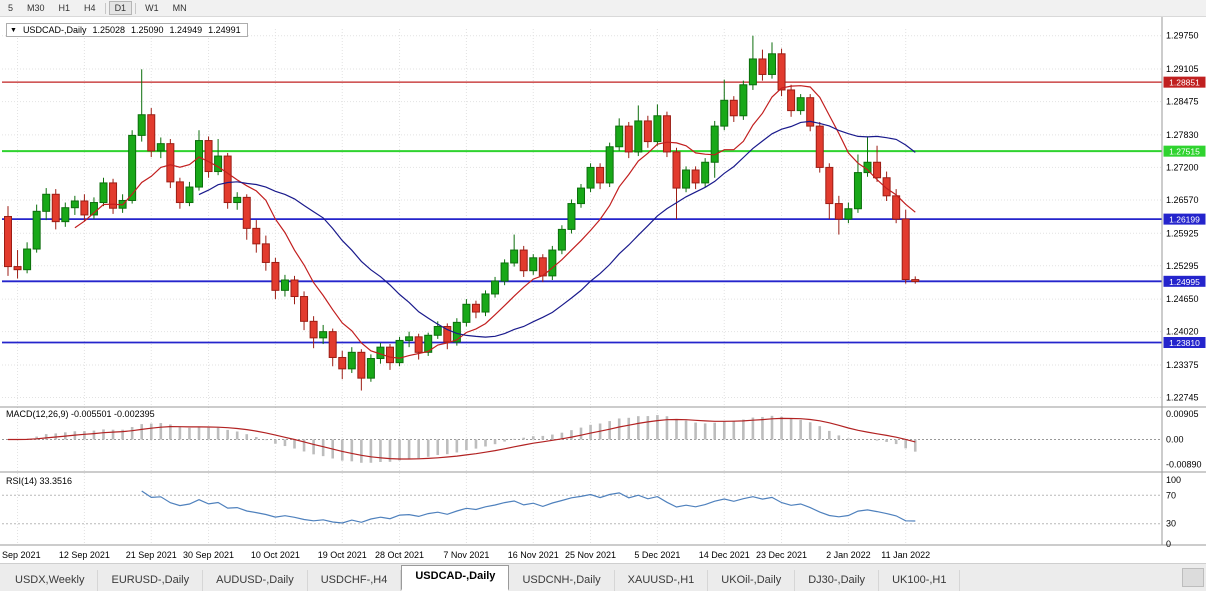  What do you see at coordinates (533, 555) in the screenshot?
I see `svg-text: 16 Nov 2021` at bounding box center [533, 555].